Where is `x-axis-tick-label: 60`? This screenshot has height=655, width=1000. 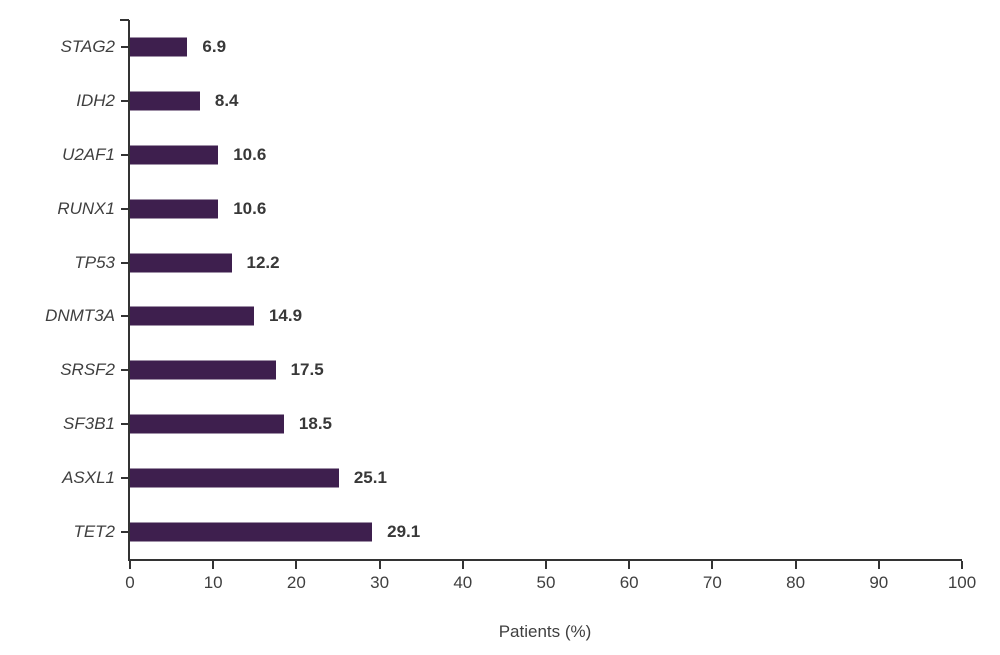
x-axis-tick-label: 60 is located at coordinates (629, 582).